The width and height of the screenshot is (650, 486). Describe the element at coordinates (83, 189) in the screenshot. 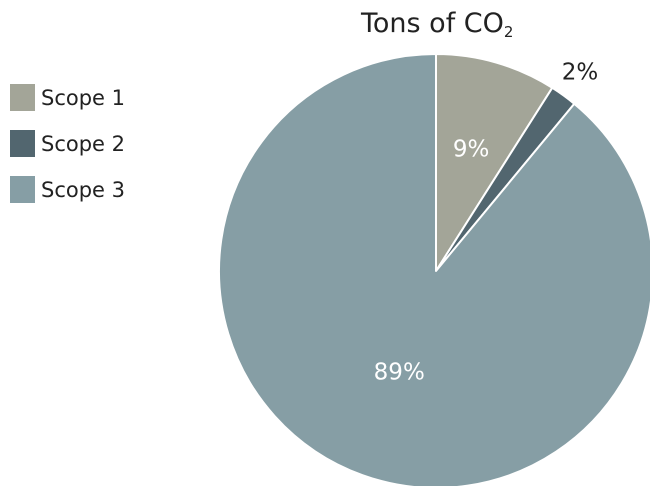

I see `legend-label-scope-3: Scope 3` at that location.